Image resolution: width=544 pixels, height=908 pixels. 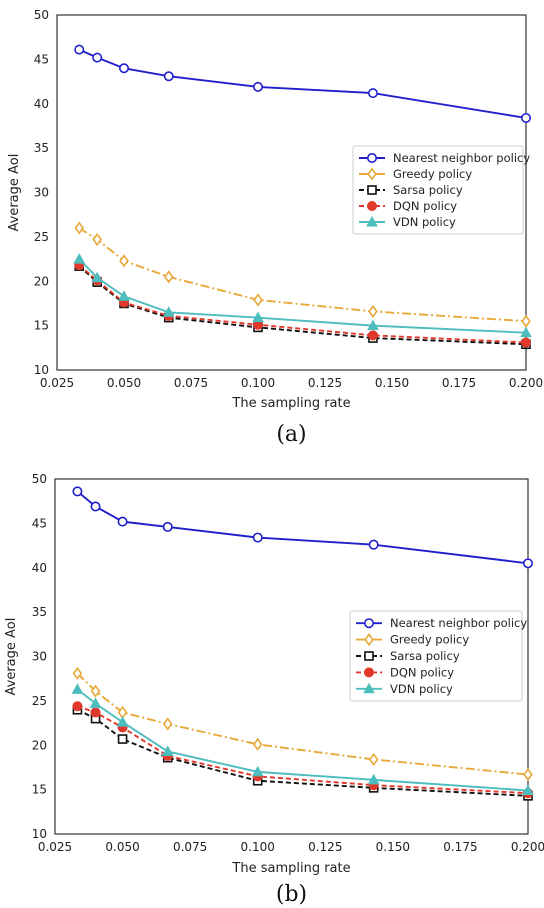 What do you see at coordinates (14, 193) in the screenshot?
I see `y-axis-label: Average AoI` at bounding box center [14, 193].